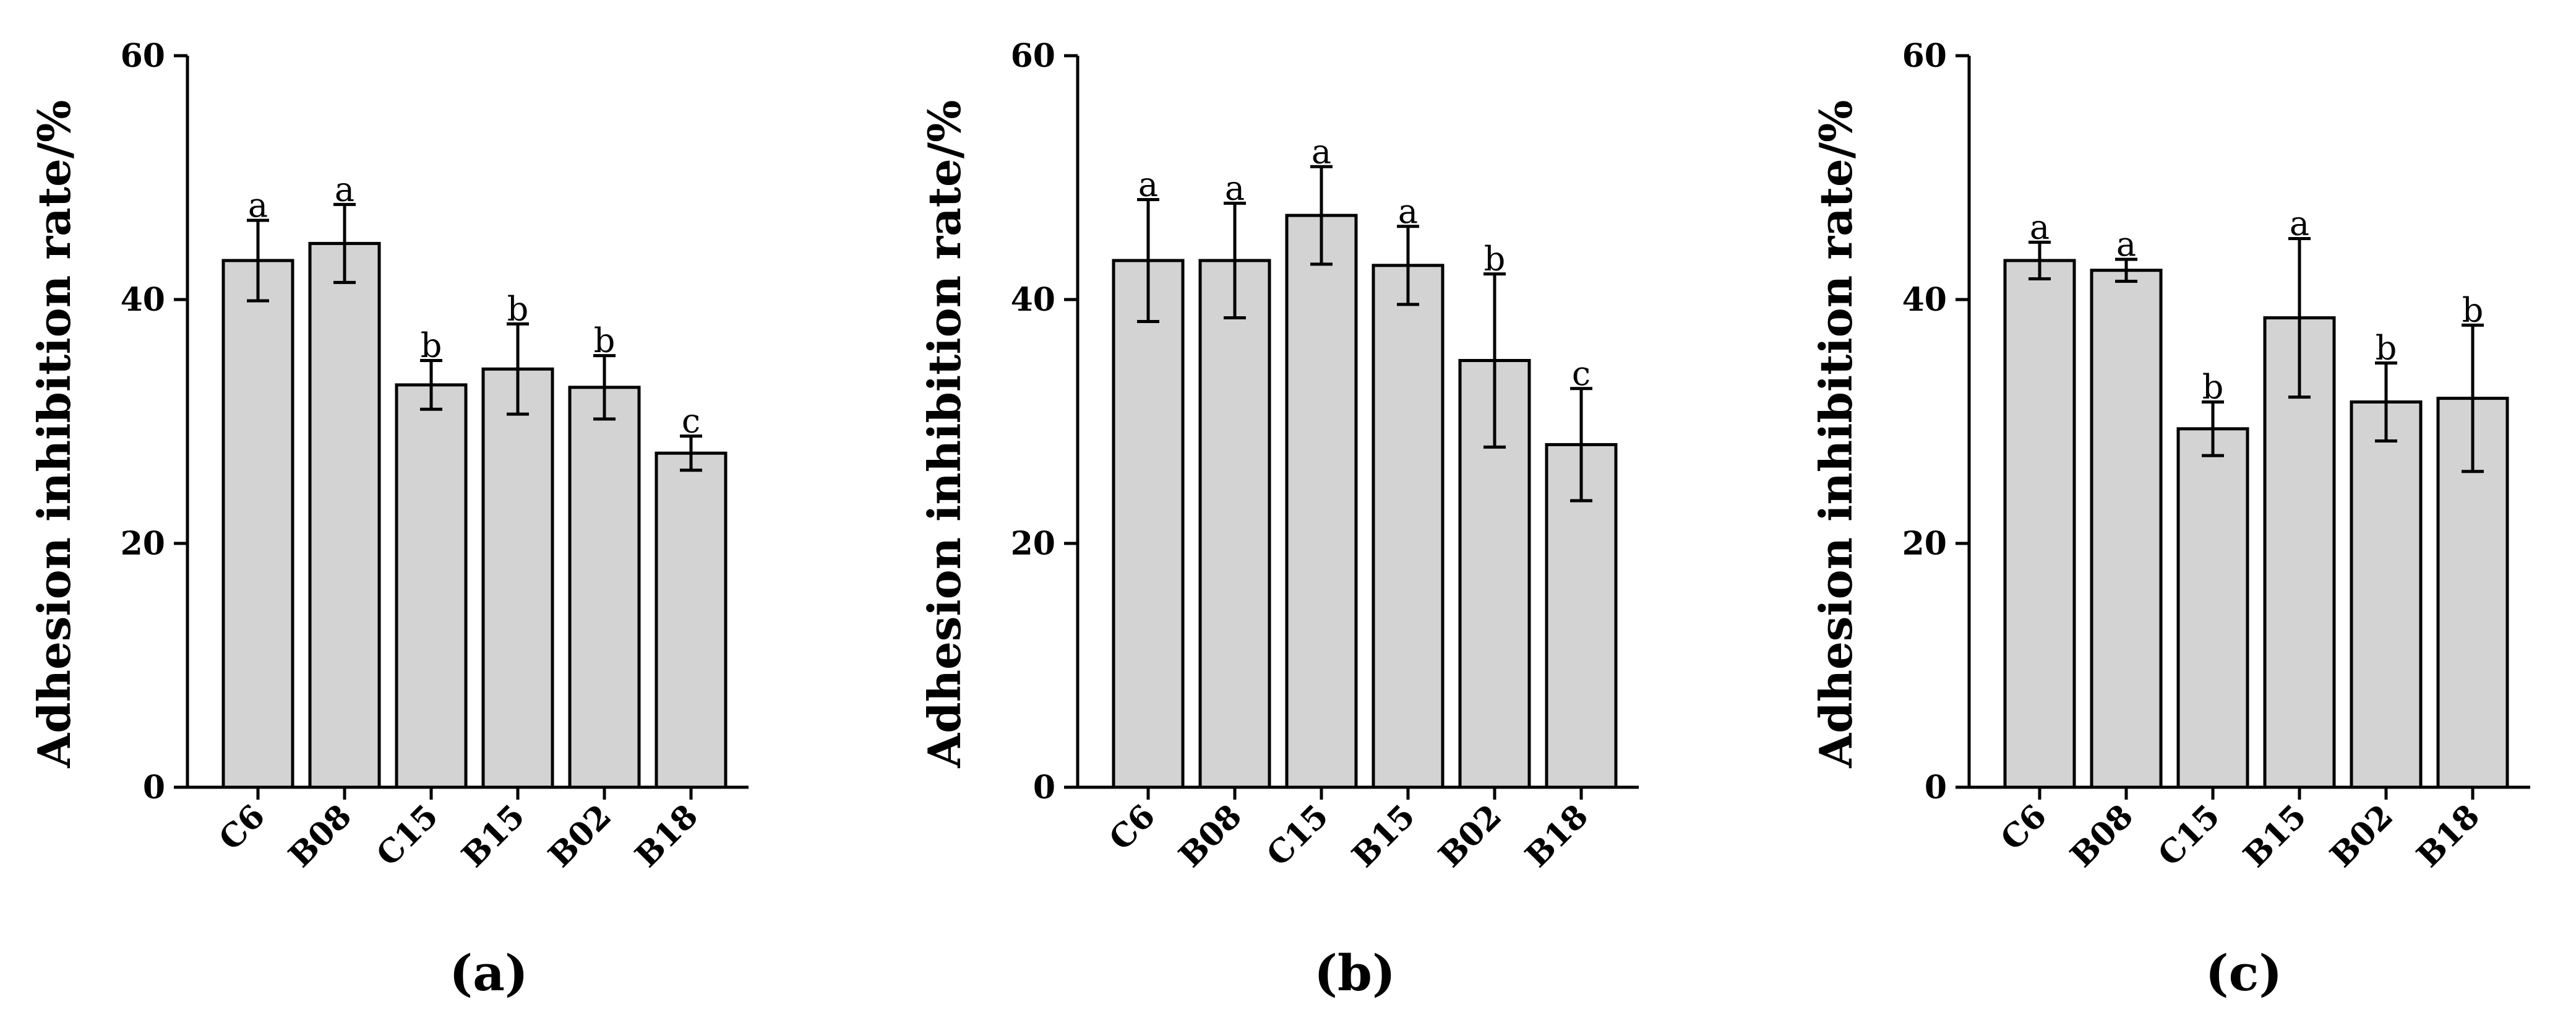 The image size is (2576, 1028). Describe the element at coordinates (489, 973) in the screenshot. I see `panel-label: (a)` at that location.